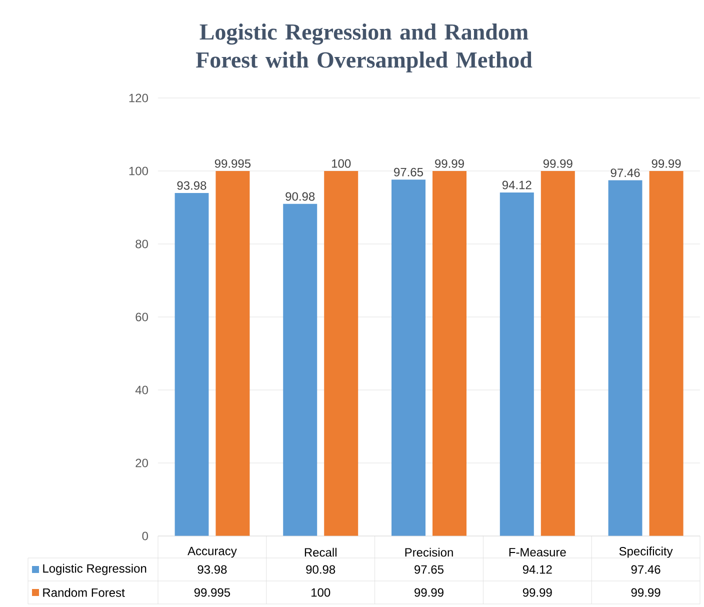 Image resolution: width=704 pixels, height=607 pixels. What do you see at coordinates (145, 536) in the screenshot?
I see `y-tick-label: 0` at bounding box center [145, 536].